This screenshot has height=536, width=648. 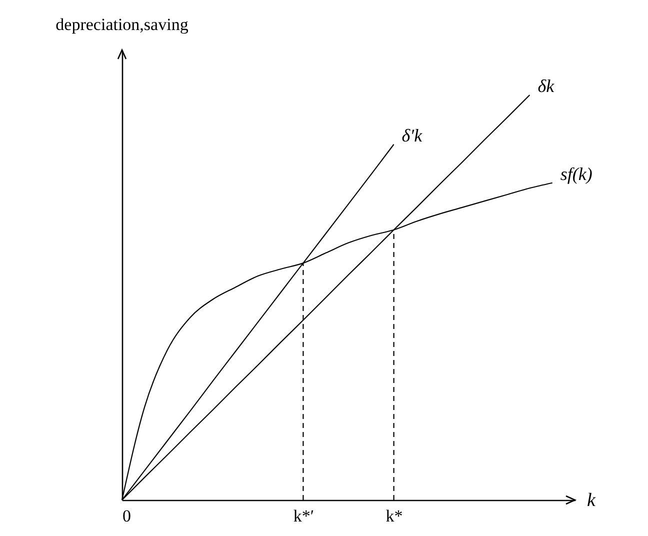 I want to click on x-axis-title: k, so click(x=591, y=500).